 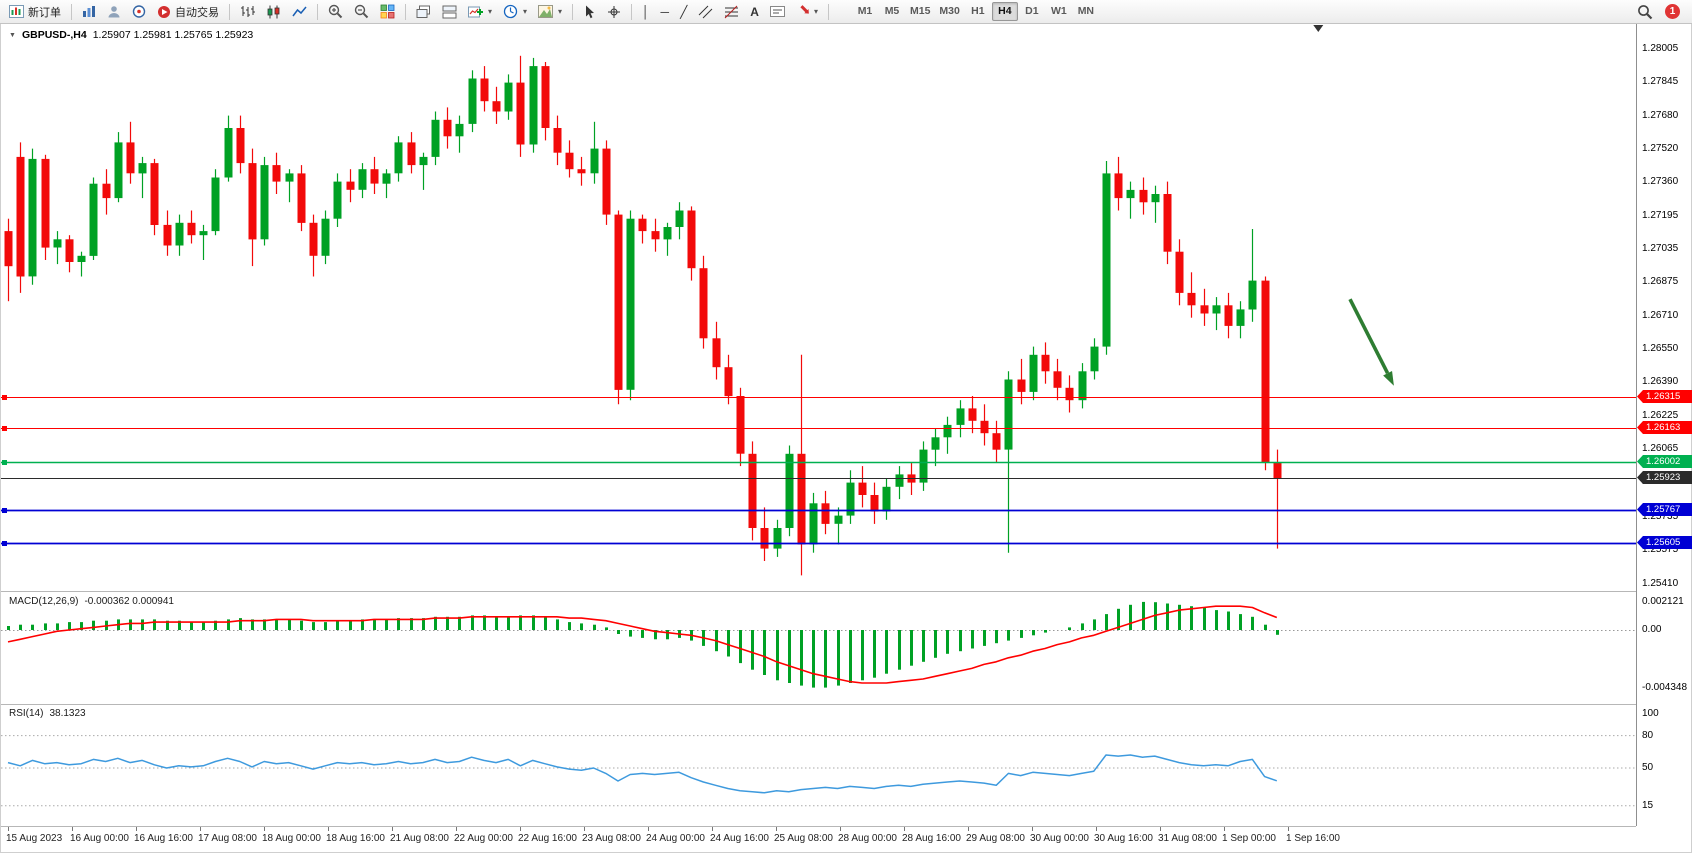 I want to click on time-axis-label: 22 Aug 16:00, so click(x=547, y=838).